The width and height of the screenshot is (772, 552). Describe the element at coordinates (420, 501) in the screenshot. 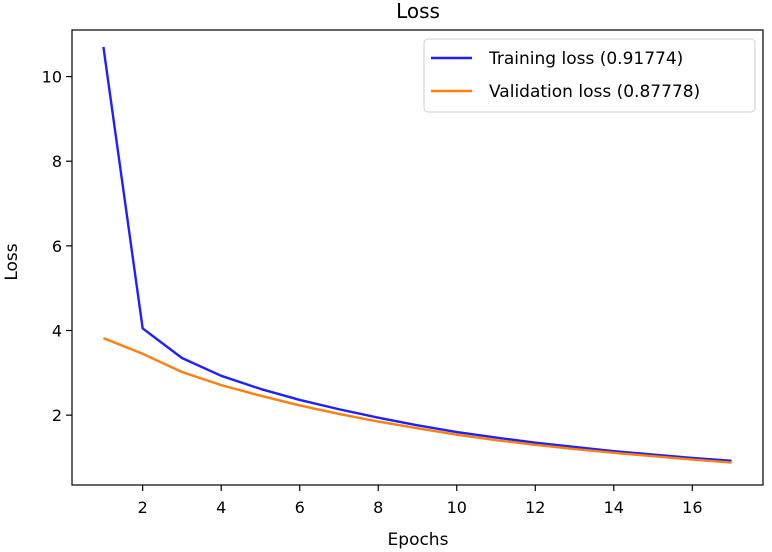

I see `x-axis: 2 4 6 8 10 12 14 16` at that location.